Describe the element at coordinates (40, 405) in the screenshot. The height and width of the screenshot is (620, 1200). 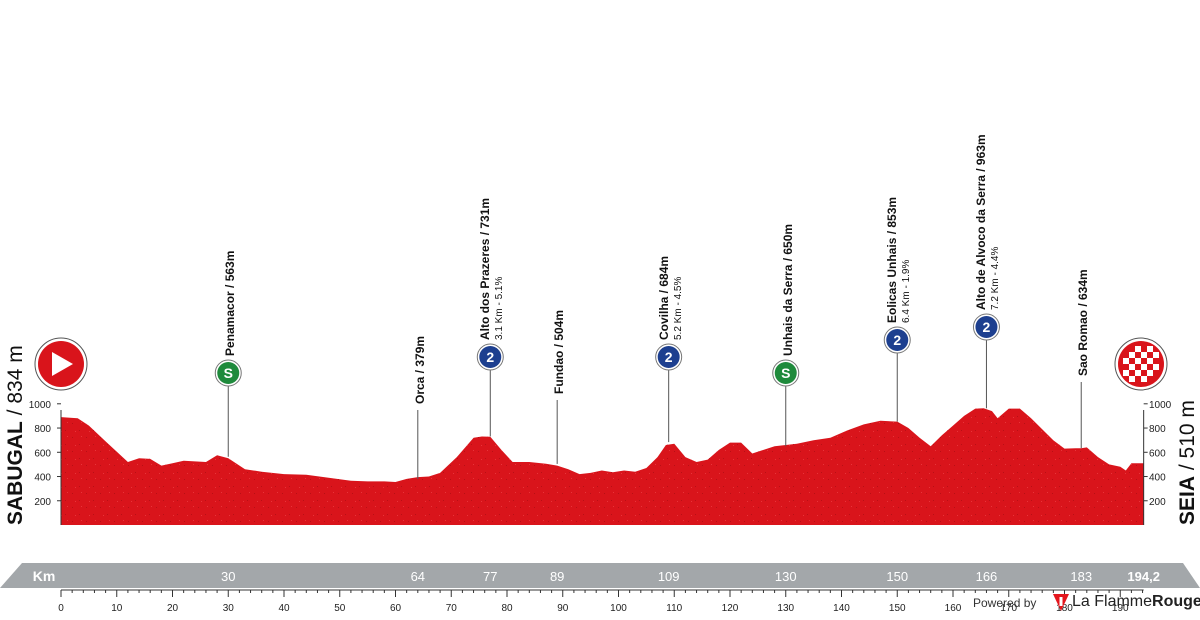
I see `y-tick-label-left: 1000` at that location.